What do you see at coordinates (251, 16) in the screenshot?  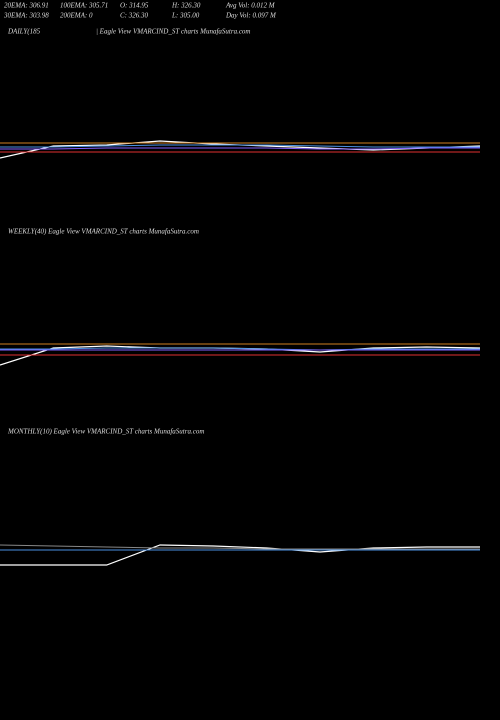 I see `header-stat: Day Vol: 0.097 M` at bounding box center [251, 16].